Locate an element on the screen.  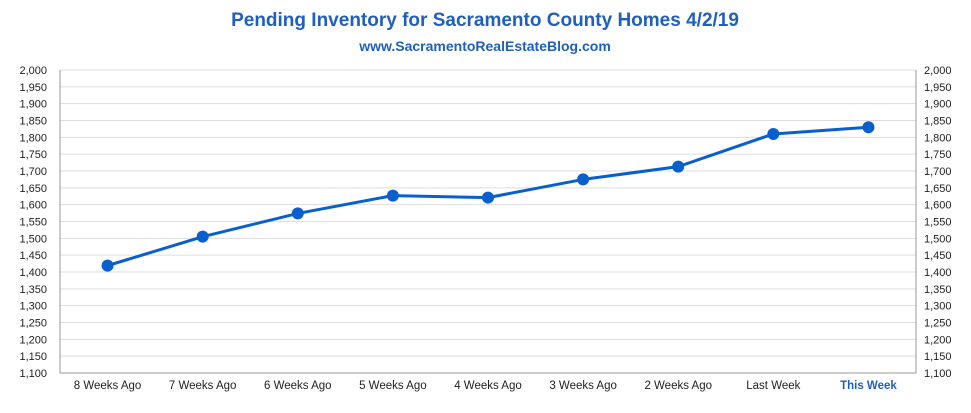
y-tick-label-right: 1,650 is located at coordinates (938, 189).